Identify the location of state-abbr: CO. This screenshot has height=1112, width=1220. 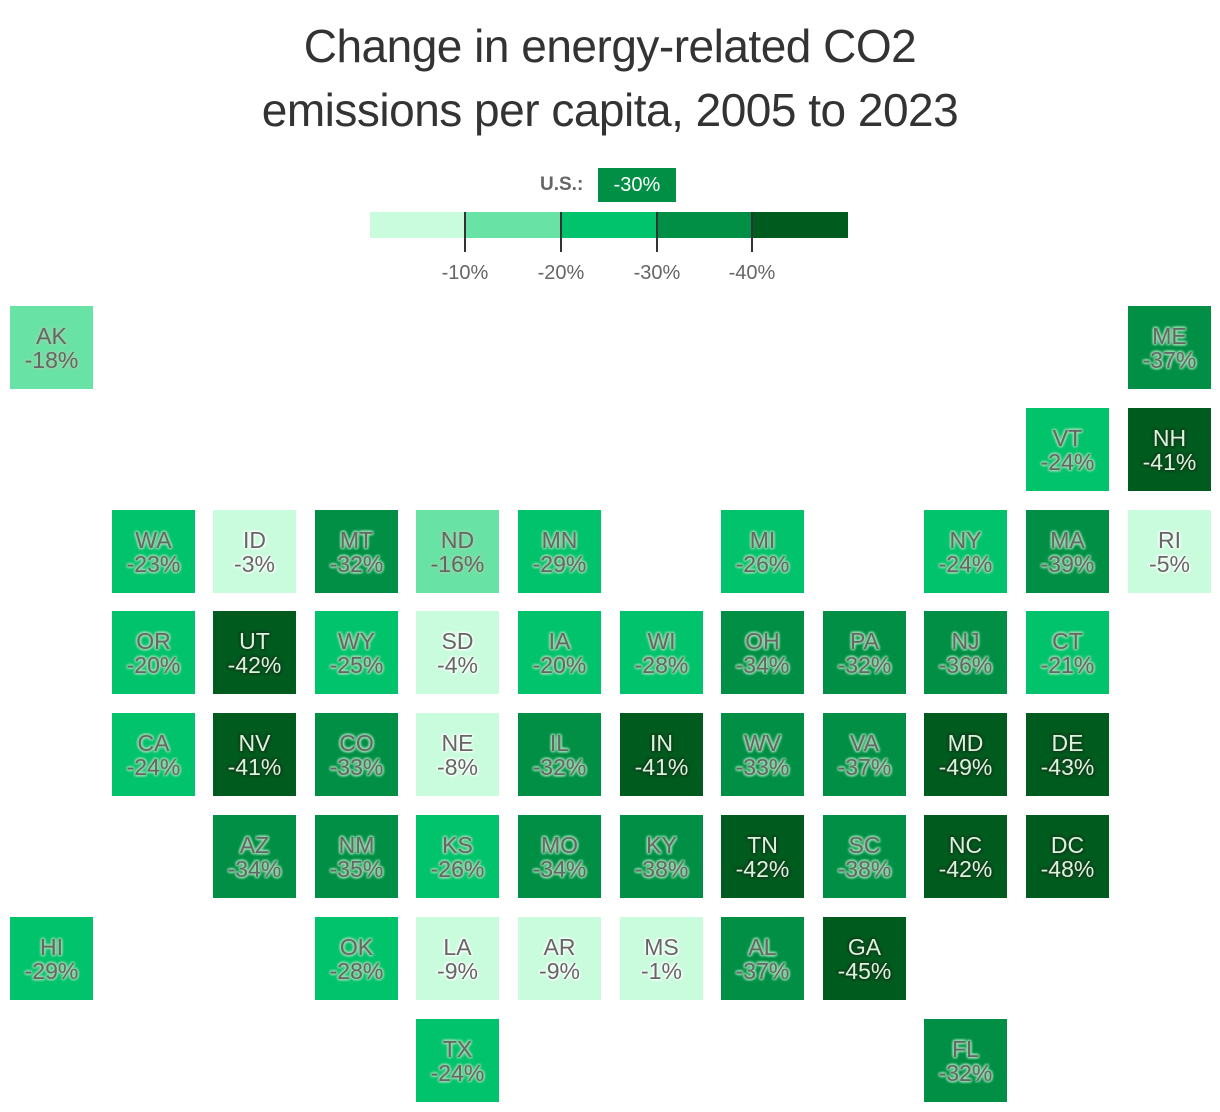
(356, 742).